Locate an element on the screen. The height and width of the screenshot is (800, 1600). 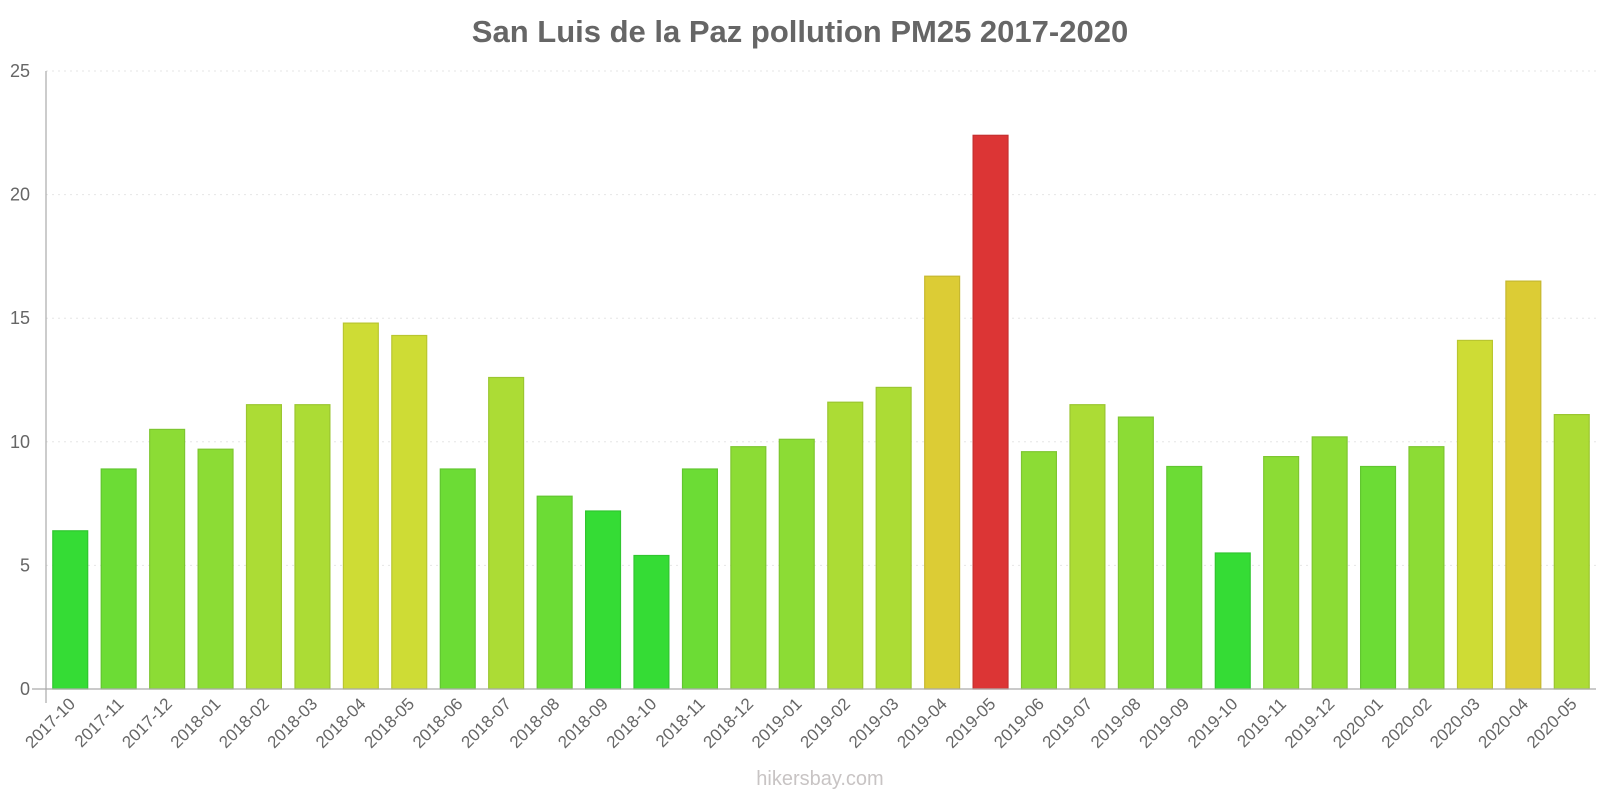
x-tick-label: 2019-09 is located at coordinates (1165, 723).